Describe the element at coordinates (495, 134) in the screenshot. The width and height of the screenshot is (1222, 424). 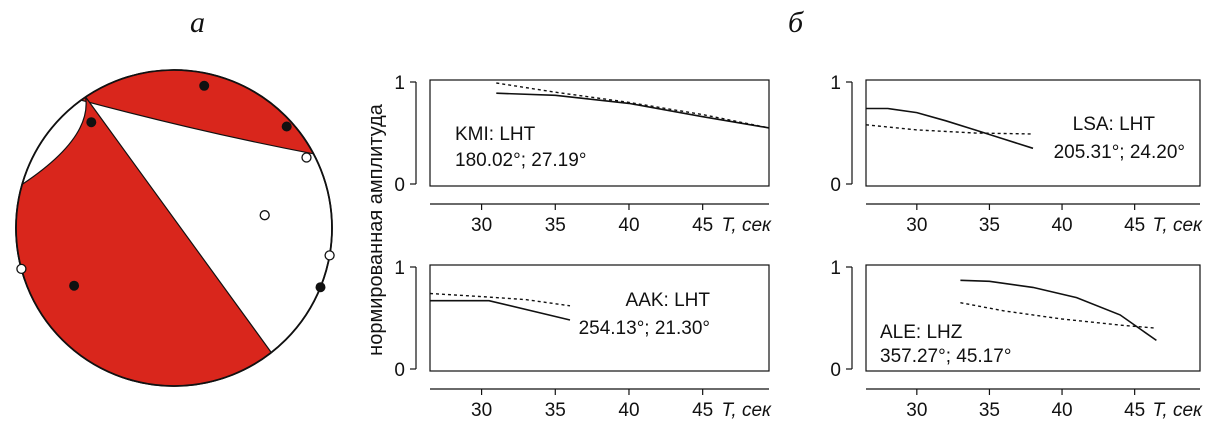
I see `station-label: KMI: LHT` at that location.